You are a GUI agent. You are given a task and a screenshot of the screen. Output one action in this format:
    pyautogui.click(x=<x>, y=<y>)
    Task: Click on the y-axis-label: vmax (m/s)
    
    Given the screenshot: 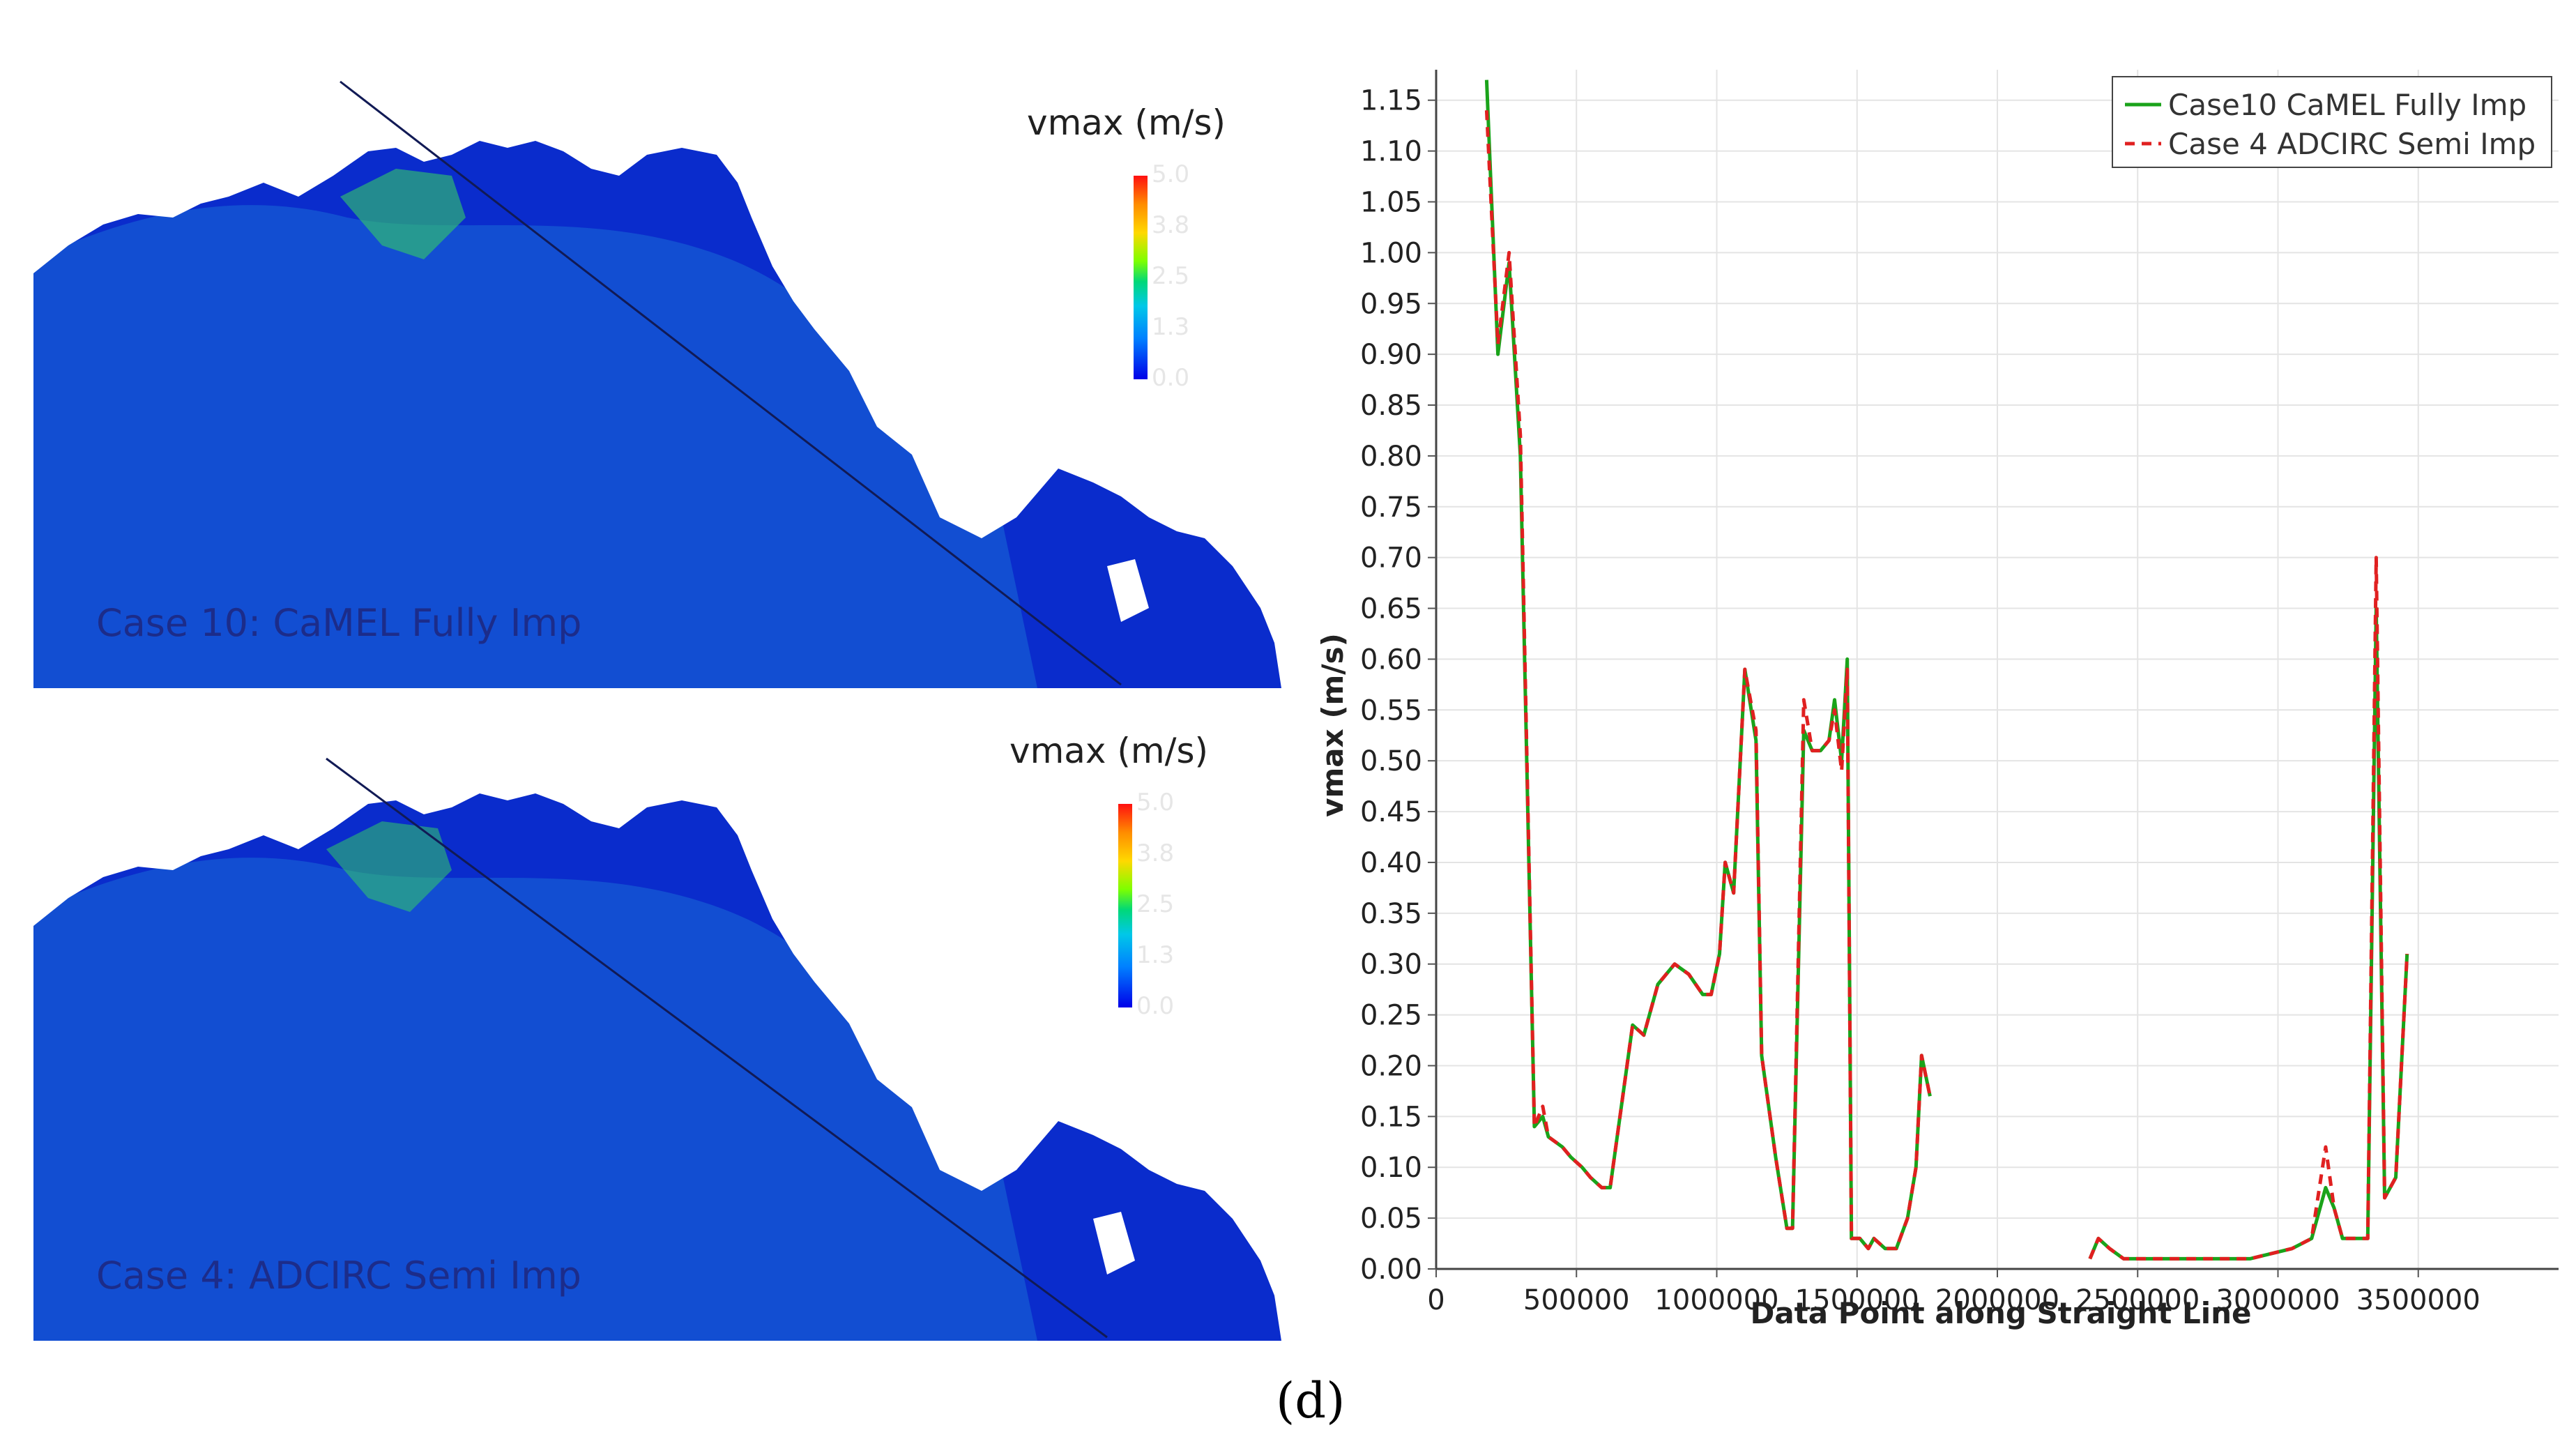 What is the action you would take?
    pyautogui.click(x=1333, y=725)
    